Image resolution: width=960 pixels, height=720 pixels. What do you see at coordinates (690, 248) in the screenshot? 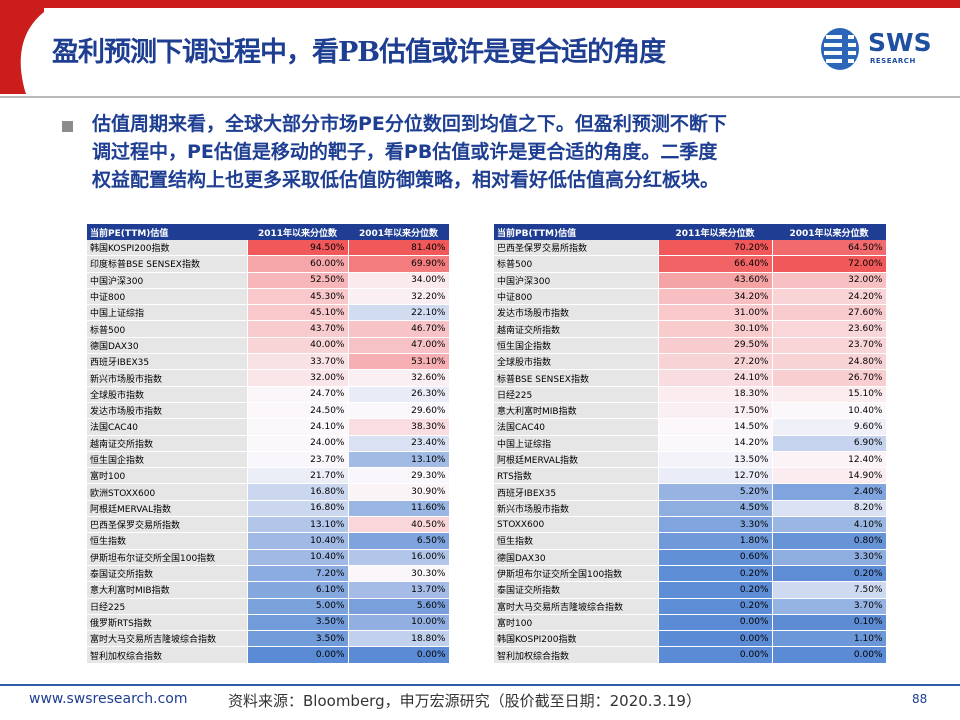
I see `table-row: 巴西圣保罗交易所指数 70.20% 64.50%` at bounding box center [690, 248].